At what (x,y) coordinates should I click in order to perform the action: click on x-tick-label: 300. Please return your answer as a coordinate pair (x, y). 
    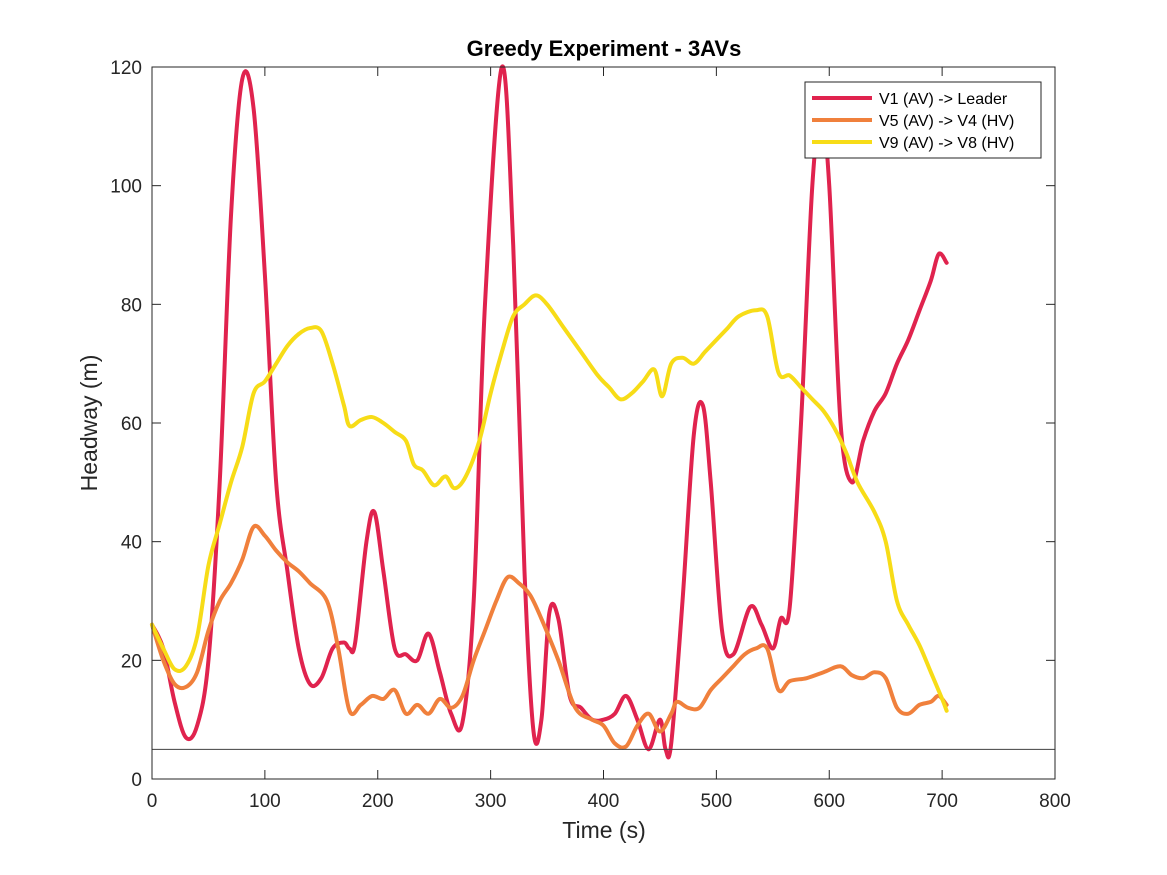
    Looking at the image, I should click on (491, 801).